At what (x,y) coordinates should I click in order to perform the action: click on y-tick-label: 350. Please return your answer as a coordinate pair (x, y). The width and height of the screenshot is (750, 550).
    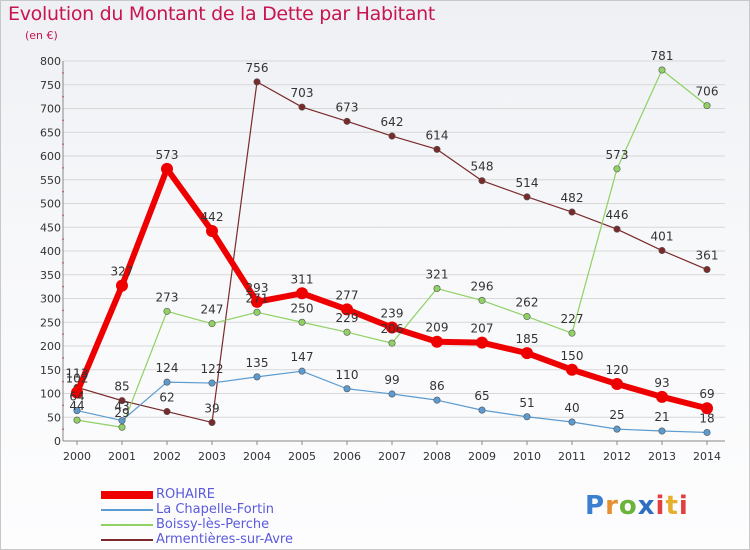
    Looking at the image, I should click on (50, 275).